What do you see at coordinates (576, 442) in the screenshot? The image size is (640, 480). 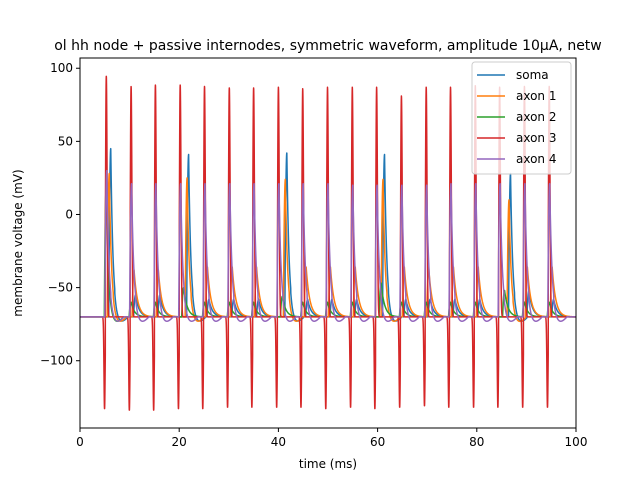 I see `x-tick-label: 100` at bounding box center [576, 442].